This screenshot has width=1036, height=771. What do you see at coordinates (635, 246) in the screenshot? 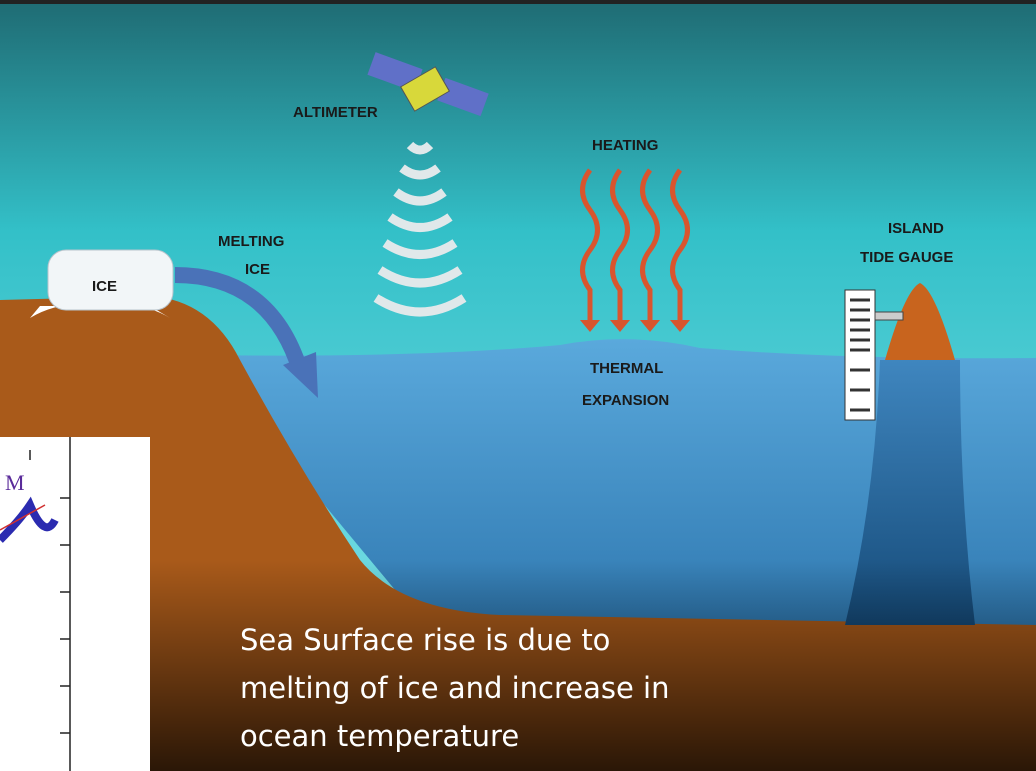
I see `heat-arrows` at bounding box center [635, 246].